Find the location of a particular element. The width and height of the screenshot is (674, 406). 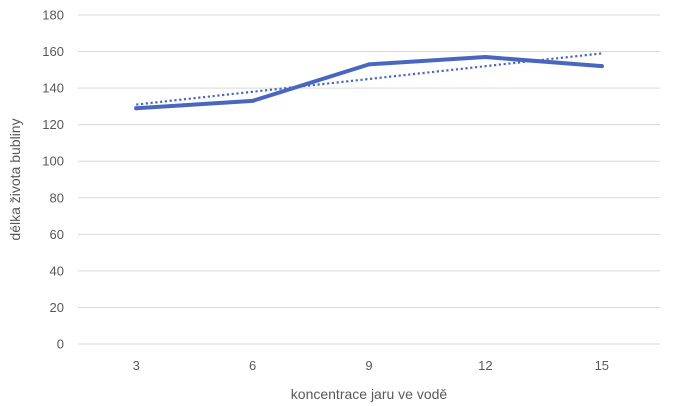

y-axis-ticks: 0 20 40 60 80 100 120 140 160 180 is located at coordinates (53, 180).